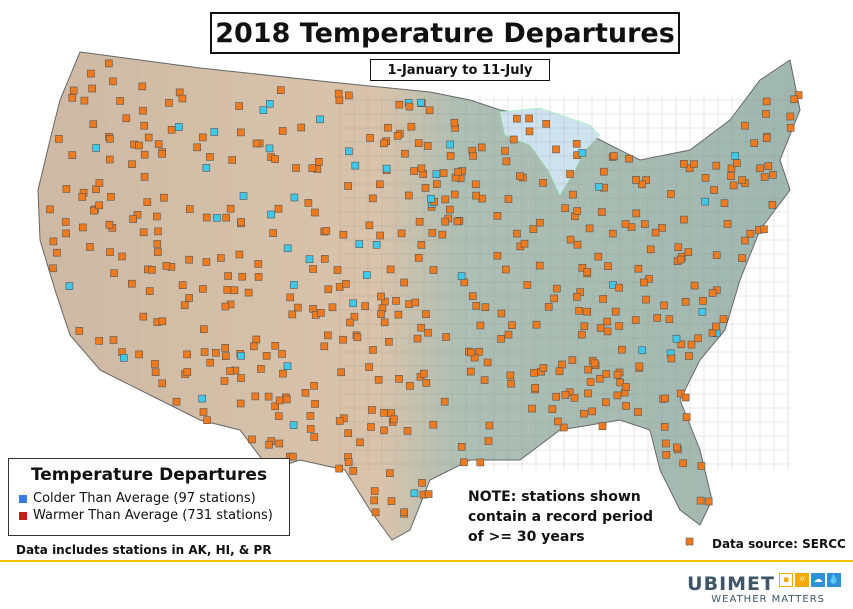 This screenshot has height=609, width=853. I want to click on map-us-icon: ▪, so click(786, 580).